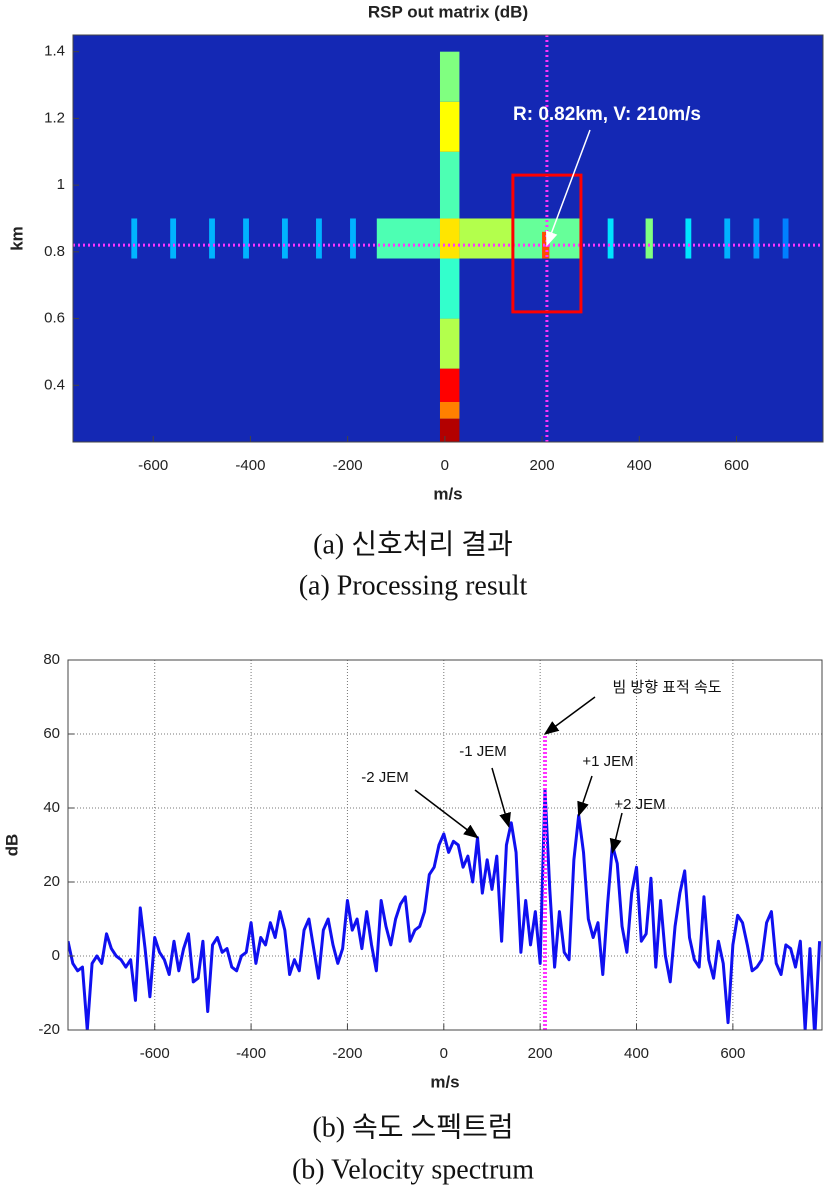 Image resolution: width=827 pixels, height=1195 pixels. Describe the element at coordinates (16, 238) in the screenshot. I see `y-axis-label: km` at that location.